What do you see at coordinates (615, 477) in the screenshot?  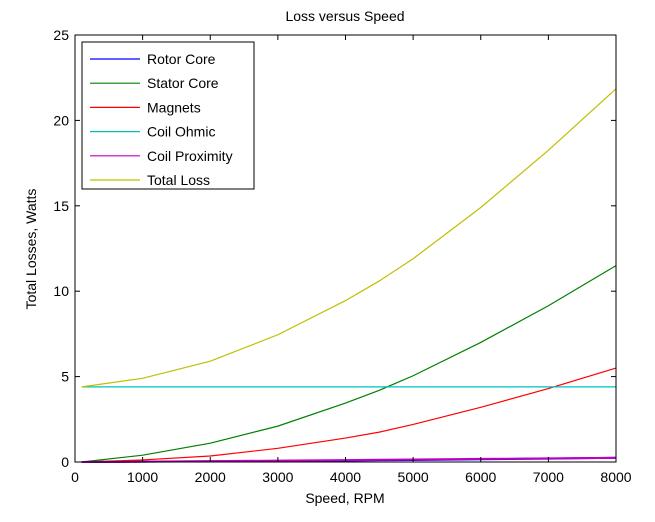 I see `x-tick-label: 8000` at bounding box center [615, 477].